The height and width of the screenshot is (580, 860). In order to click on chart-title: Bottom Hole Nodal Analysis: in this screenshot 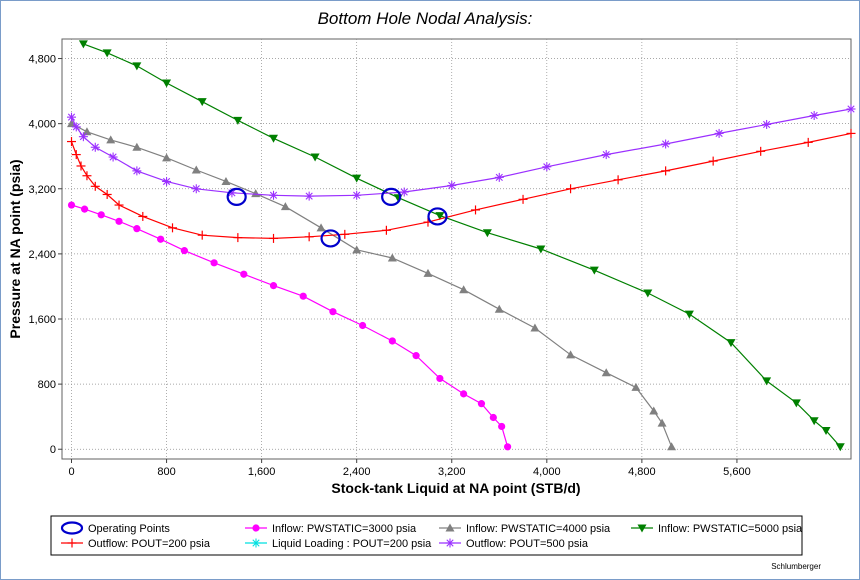, I will do `click(425, 18)`.